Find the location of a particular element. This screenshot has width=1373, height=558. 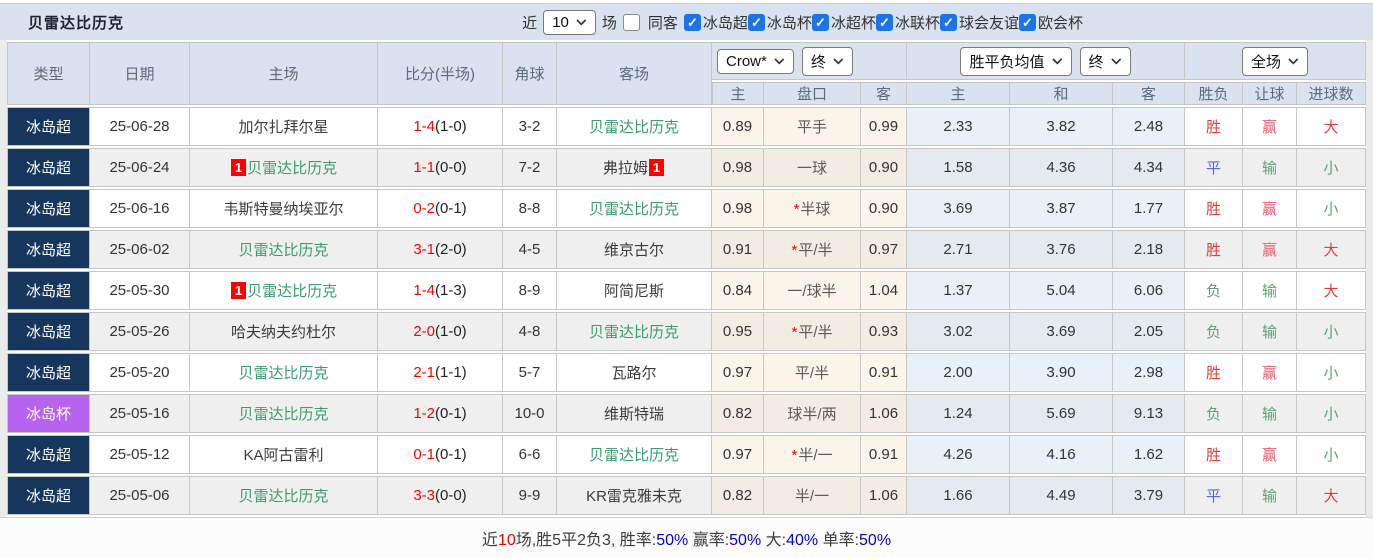

mean-draw-cell: 3.76 is located at coordinates (1061, 249).